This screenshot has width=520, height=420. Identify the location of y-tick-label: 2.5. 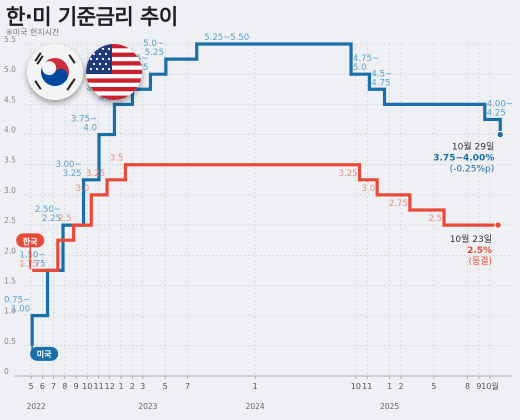
(10, 220).